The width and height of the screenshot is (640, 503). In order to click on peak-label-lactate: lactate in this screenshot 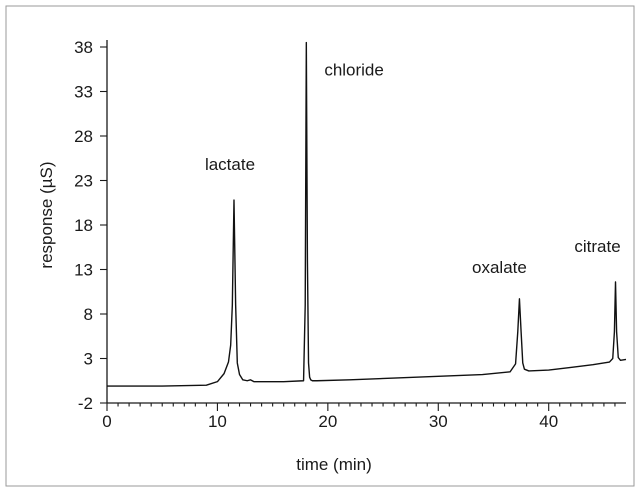, I will do `click(230, 164)`.